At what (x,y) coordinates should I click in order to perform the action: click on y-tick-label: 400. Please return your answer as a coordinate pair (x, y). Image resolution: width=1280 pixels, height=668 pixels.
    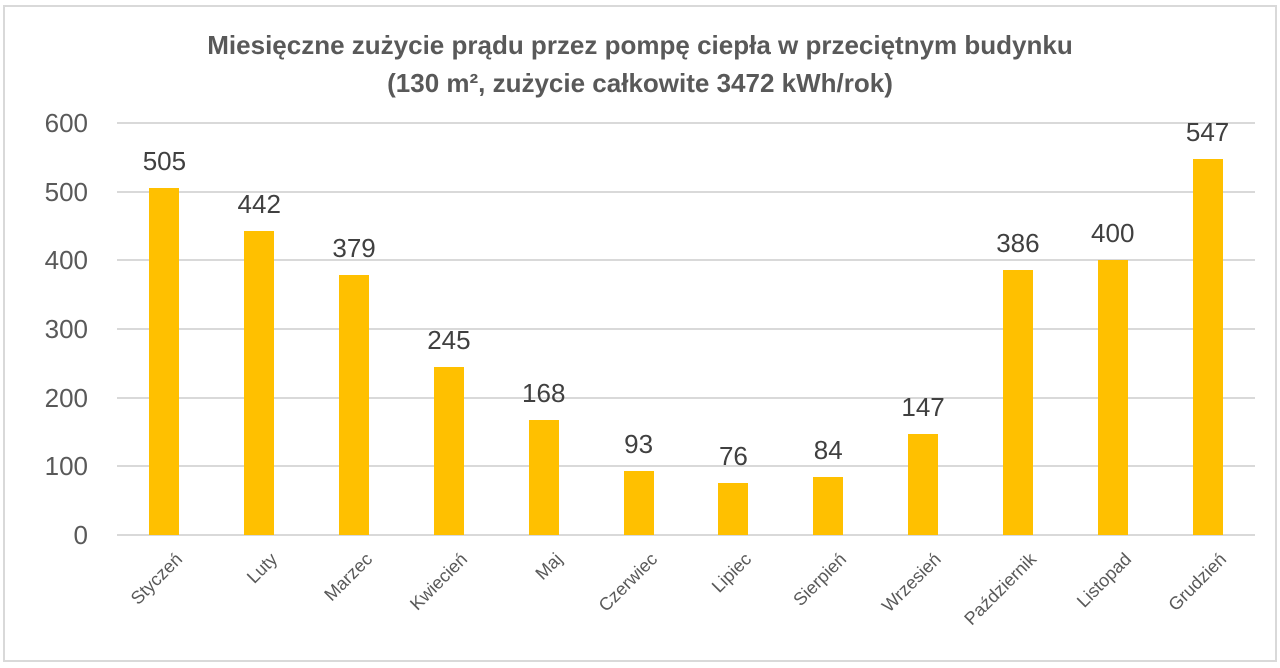
    Looking at the image, I should click on (66, 260).